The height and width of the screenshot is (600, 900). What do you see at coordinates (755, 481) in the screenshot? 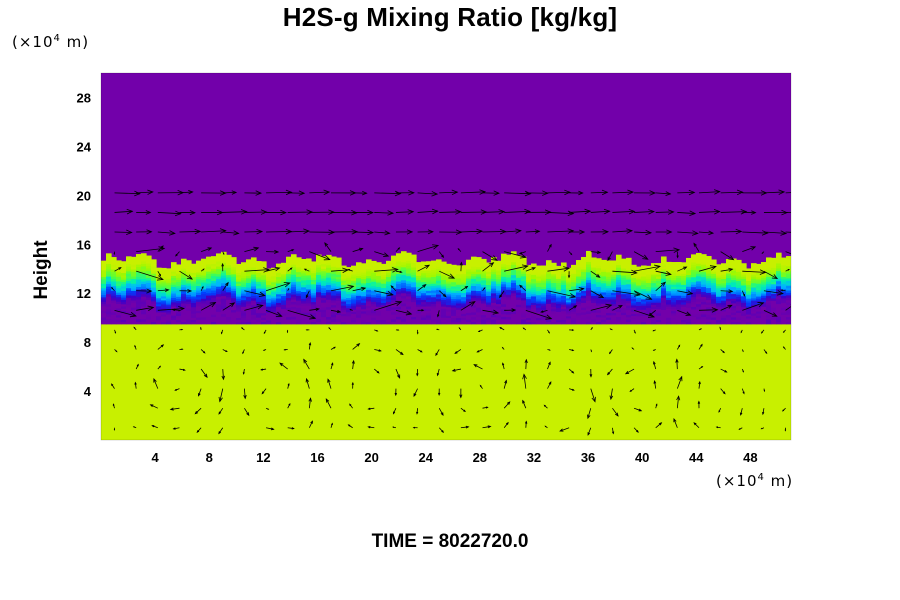
I see `x-axis-unit: (×104 m)` at bounding box center [755, 481].